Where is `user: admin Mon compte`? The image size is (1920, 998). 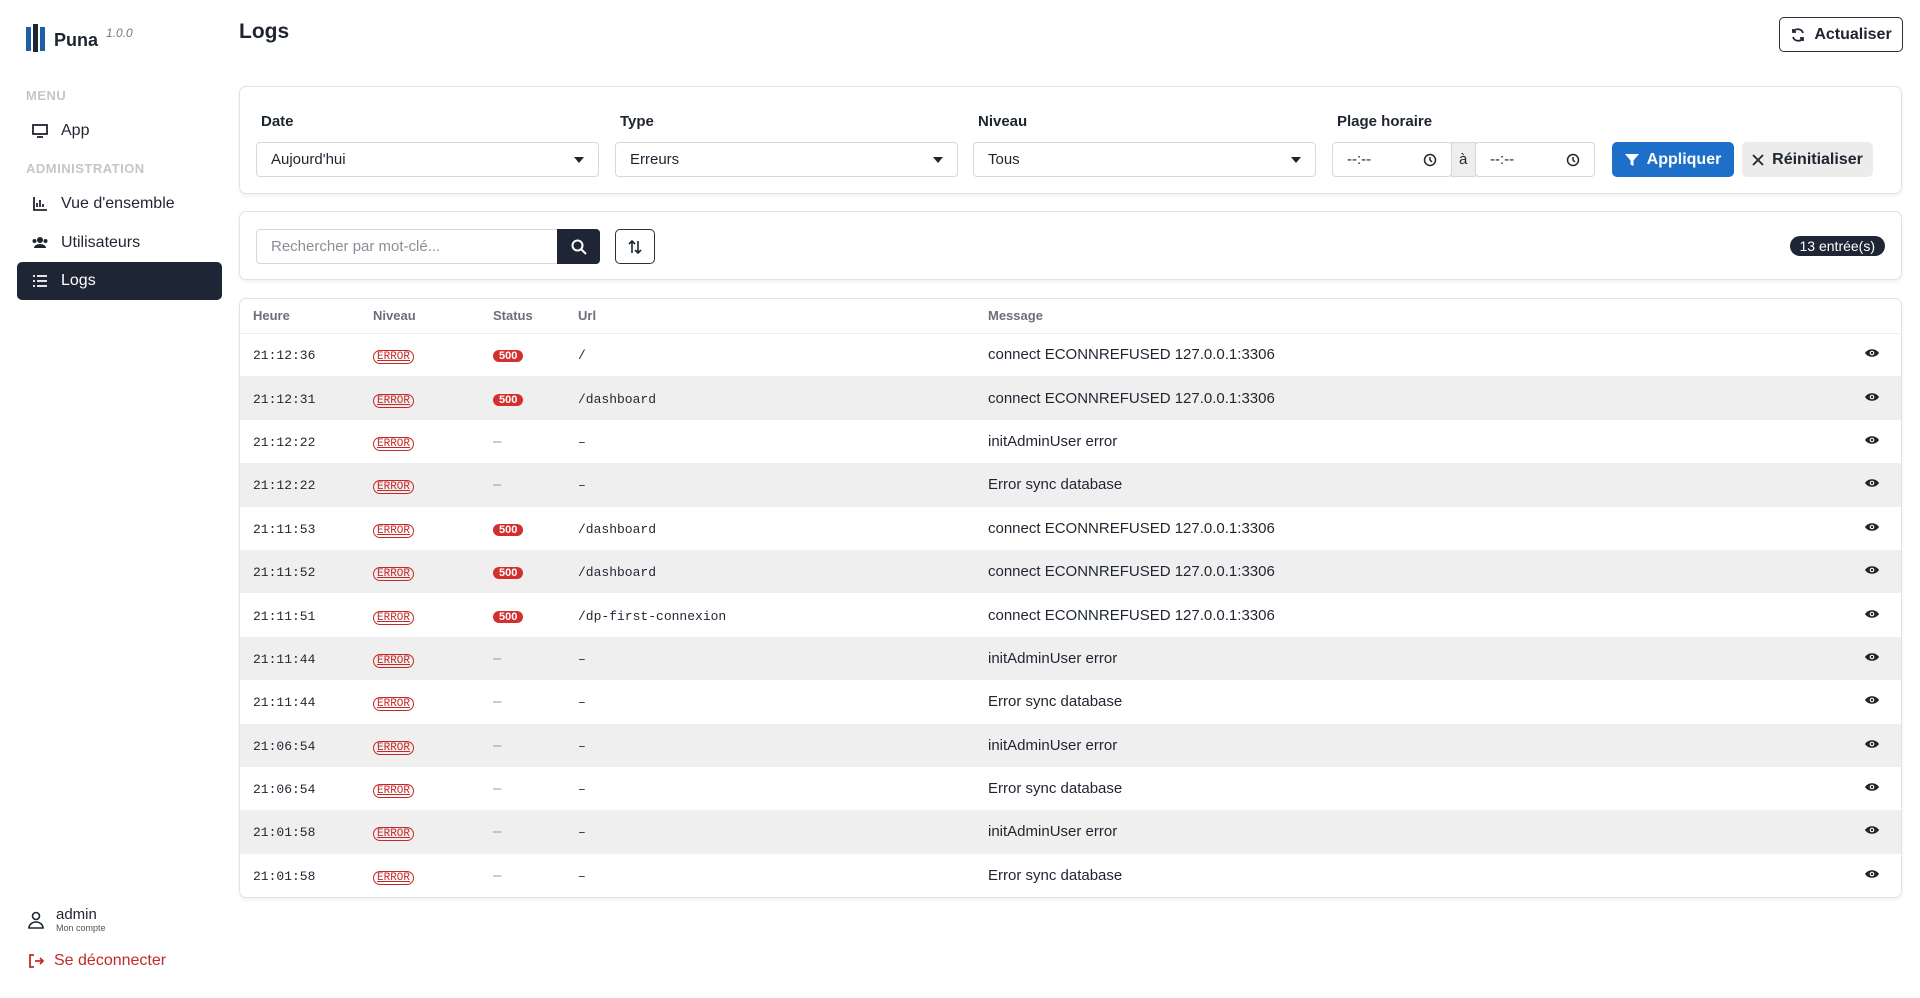 user: admin Mon compte is located at coordinates (67, 919).